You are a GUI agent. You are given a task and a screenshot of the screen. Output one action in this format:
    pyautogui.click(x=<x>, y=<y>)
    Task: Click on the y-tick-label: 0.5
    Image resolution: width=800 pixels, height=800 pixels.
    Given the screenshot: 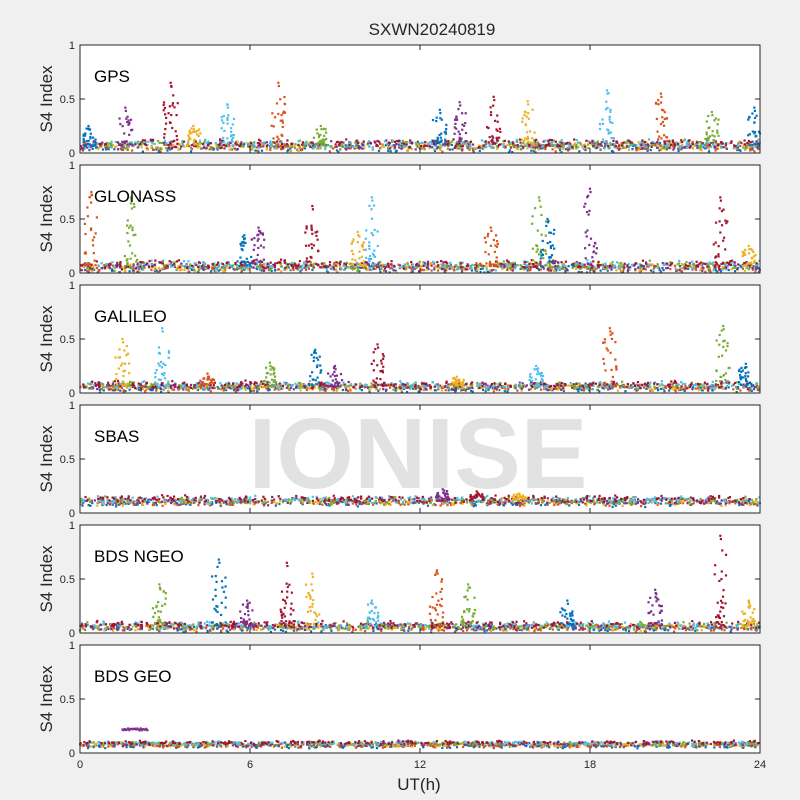 What is the action you would take?
    pyautogui.click(x=67, y=220)
    